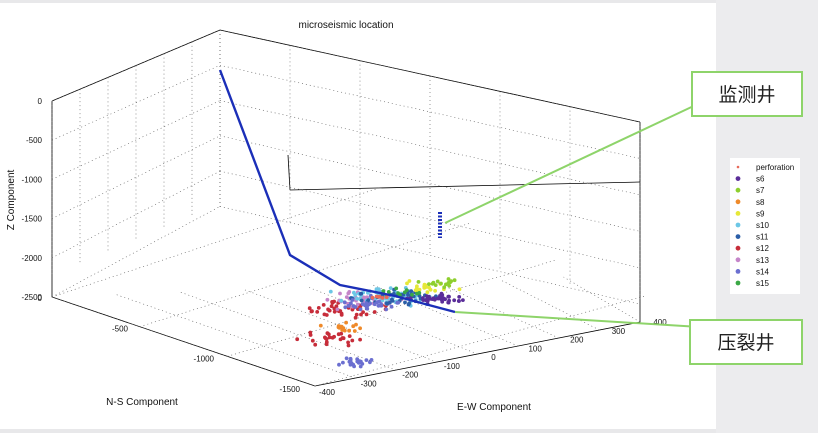  I want to click on ns-axis-label: N-S Component, so click(142, 402).